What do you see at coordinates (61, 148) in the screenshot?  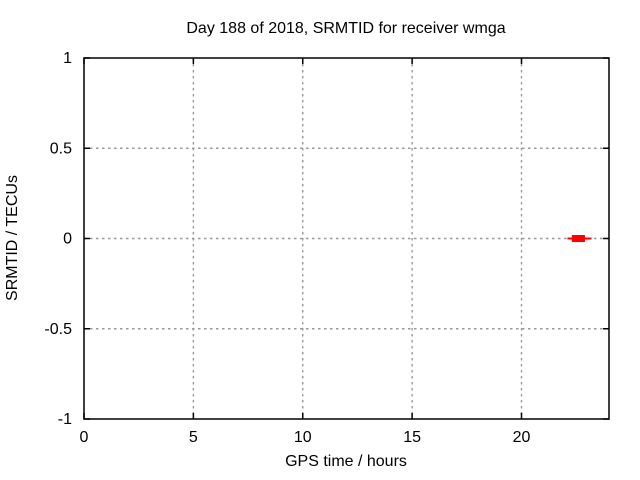 I see `y-tick-label: 0.5` at bounding box center [61, 148].